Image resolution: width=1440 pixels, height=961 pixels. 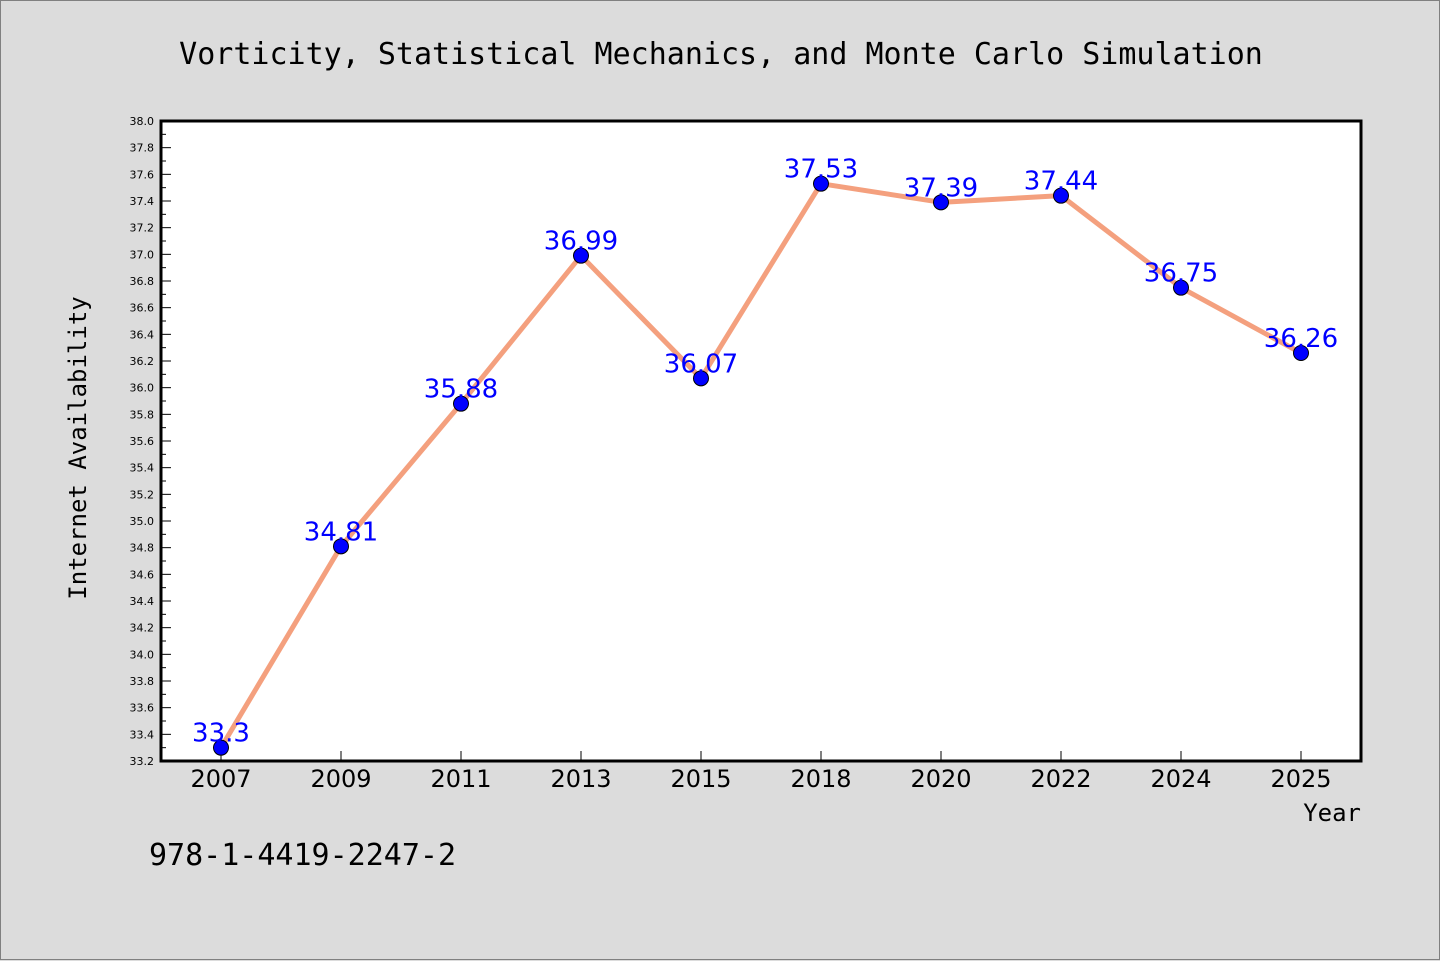 What do you see at coordinates (1181, 274) in the screenshot?
I see `data-label: 36.75` at bounding box center [1181, 274].